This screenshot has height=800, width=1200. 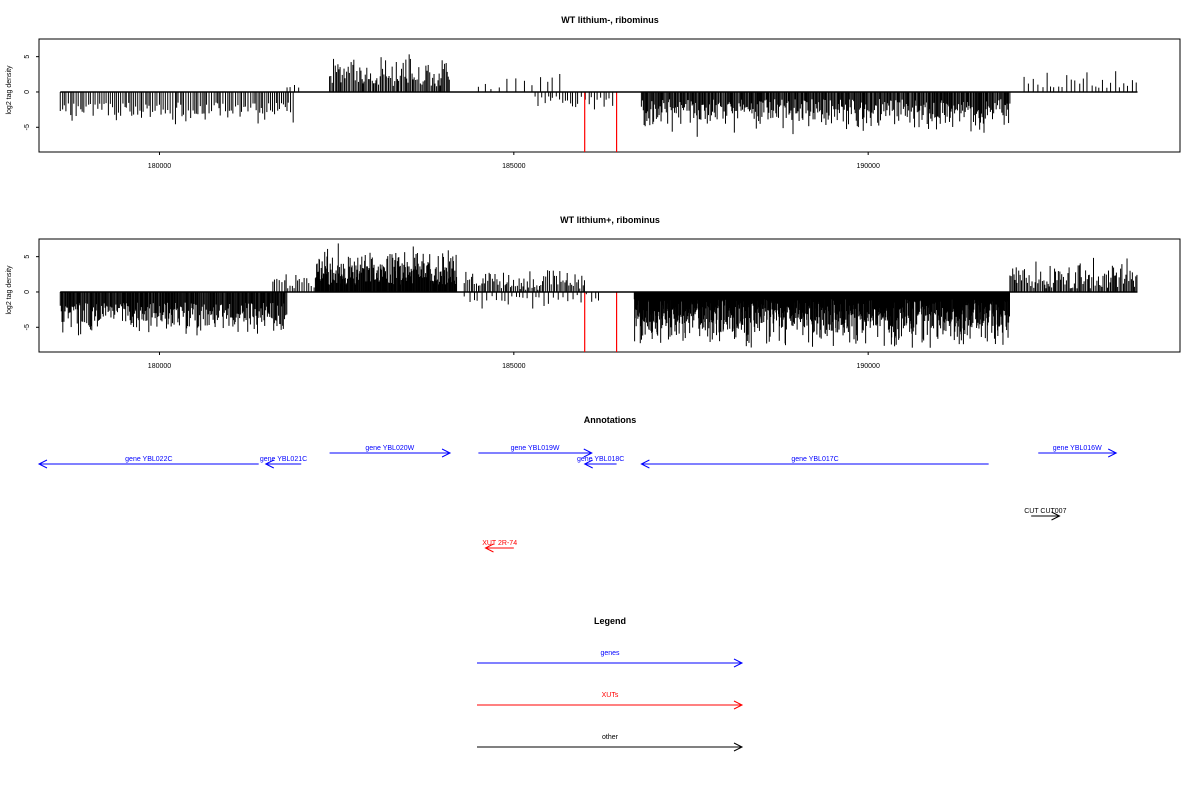 I want to click on annotation-feature: gene YBL020W, so click(x=390, y=451).